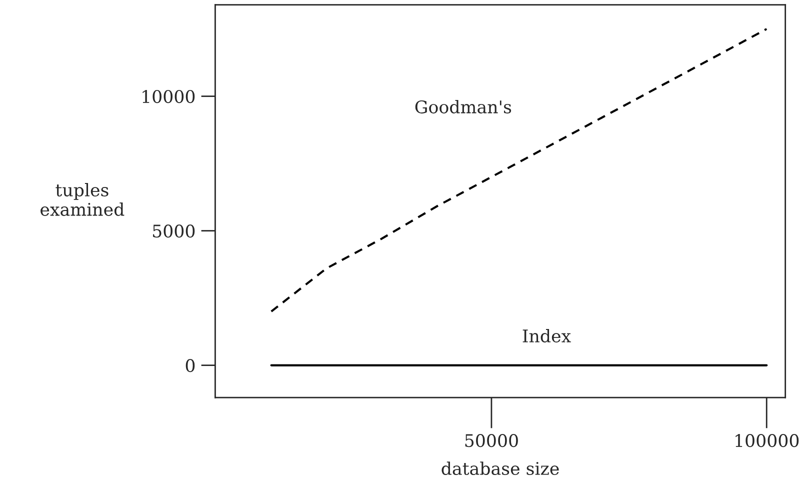 Image resolution: width=803 pixels, height=479 pixels. I want to click on y-tick-label: 5000, so click(174, 231).